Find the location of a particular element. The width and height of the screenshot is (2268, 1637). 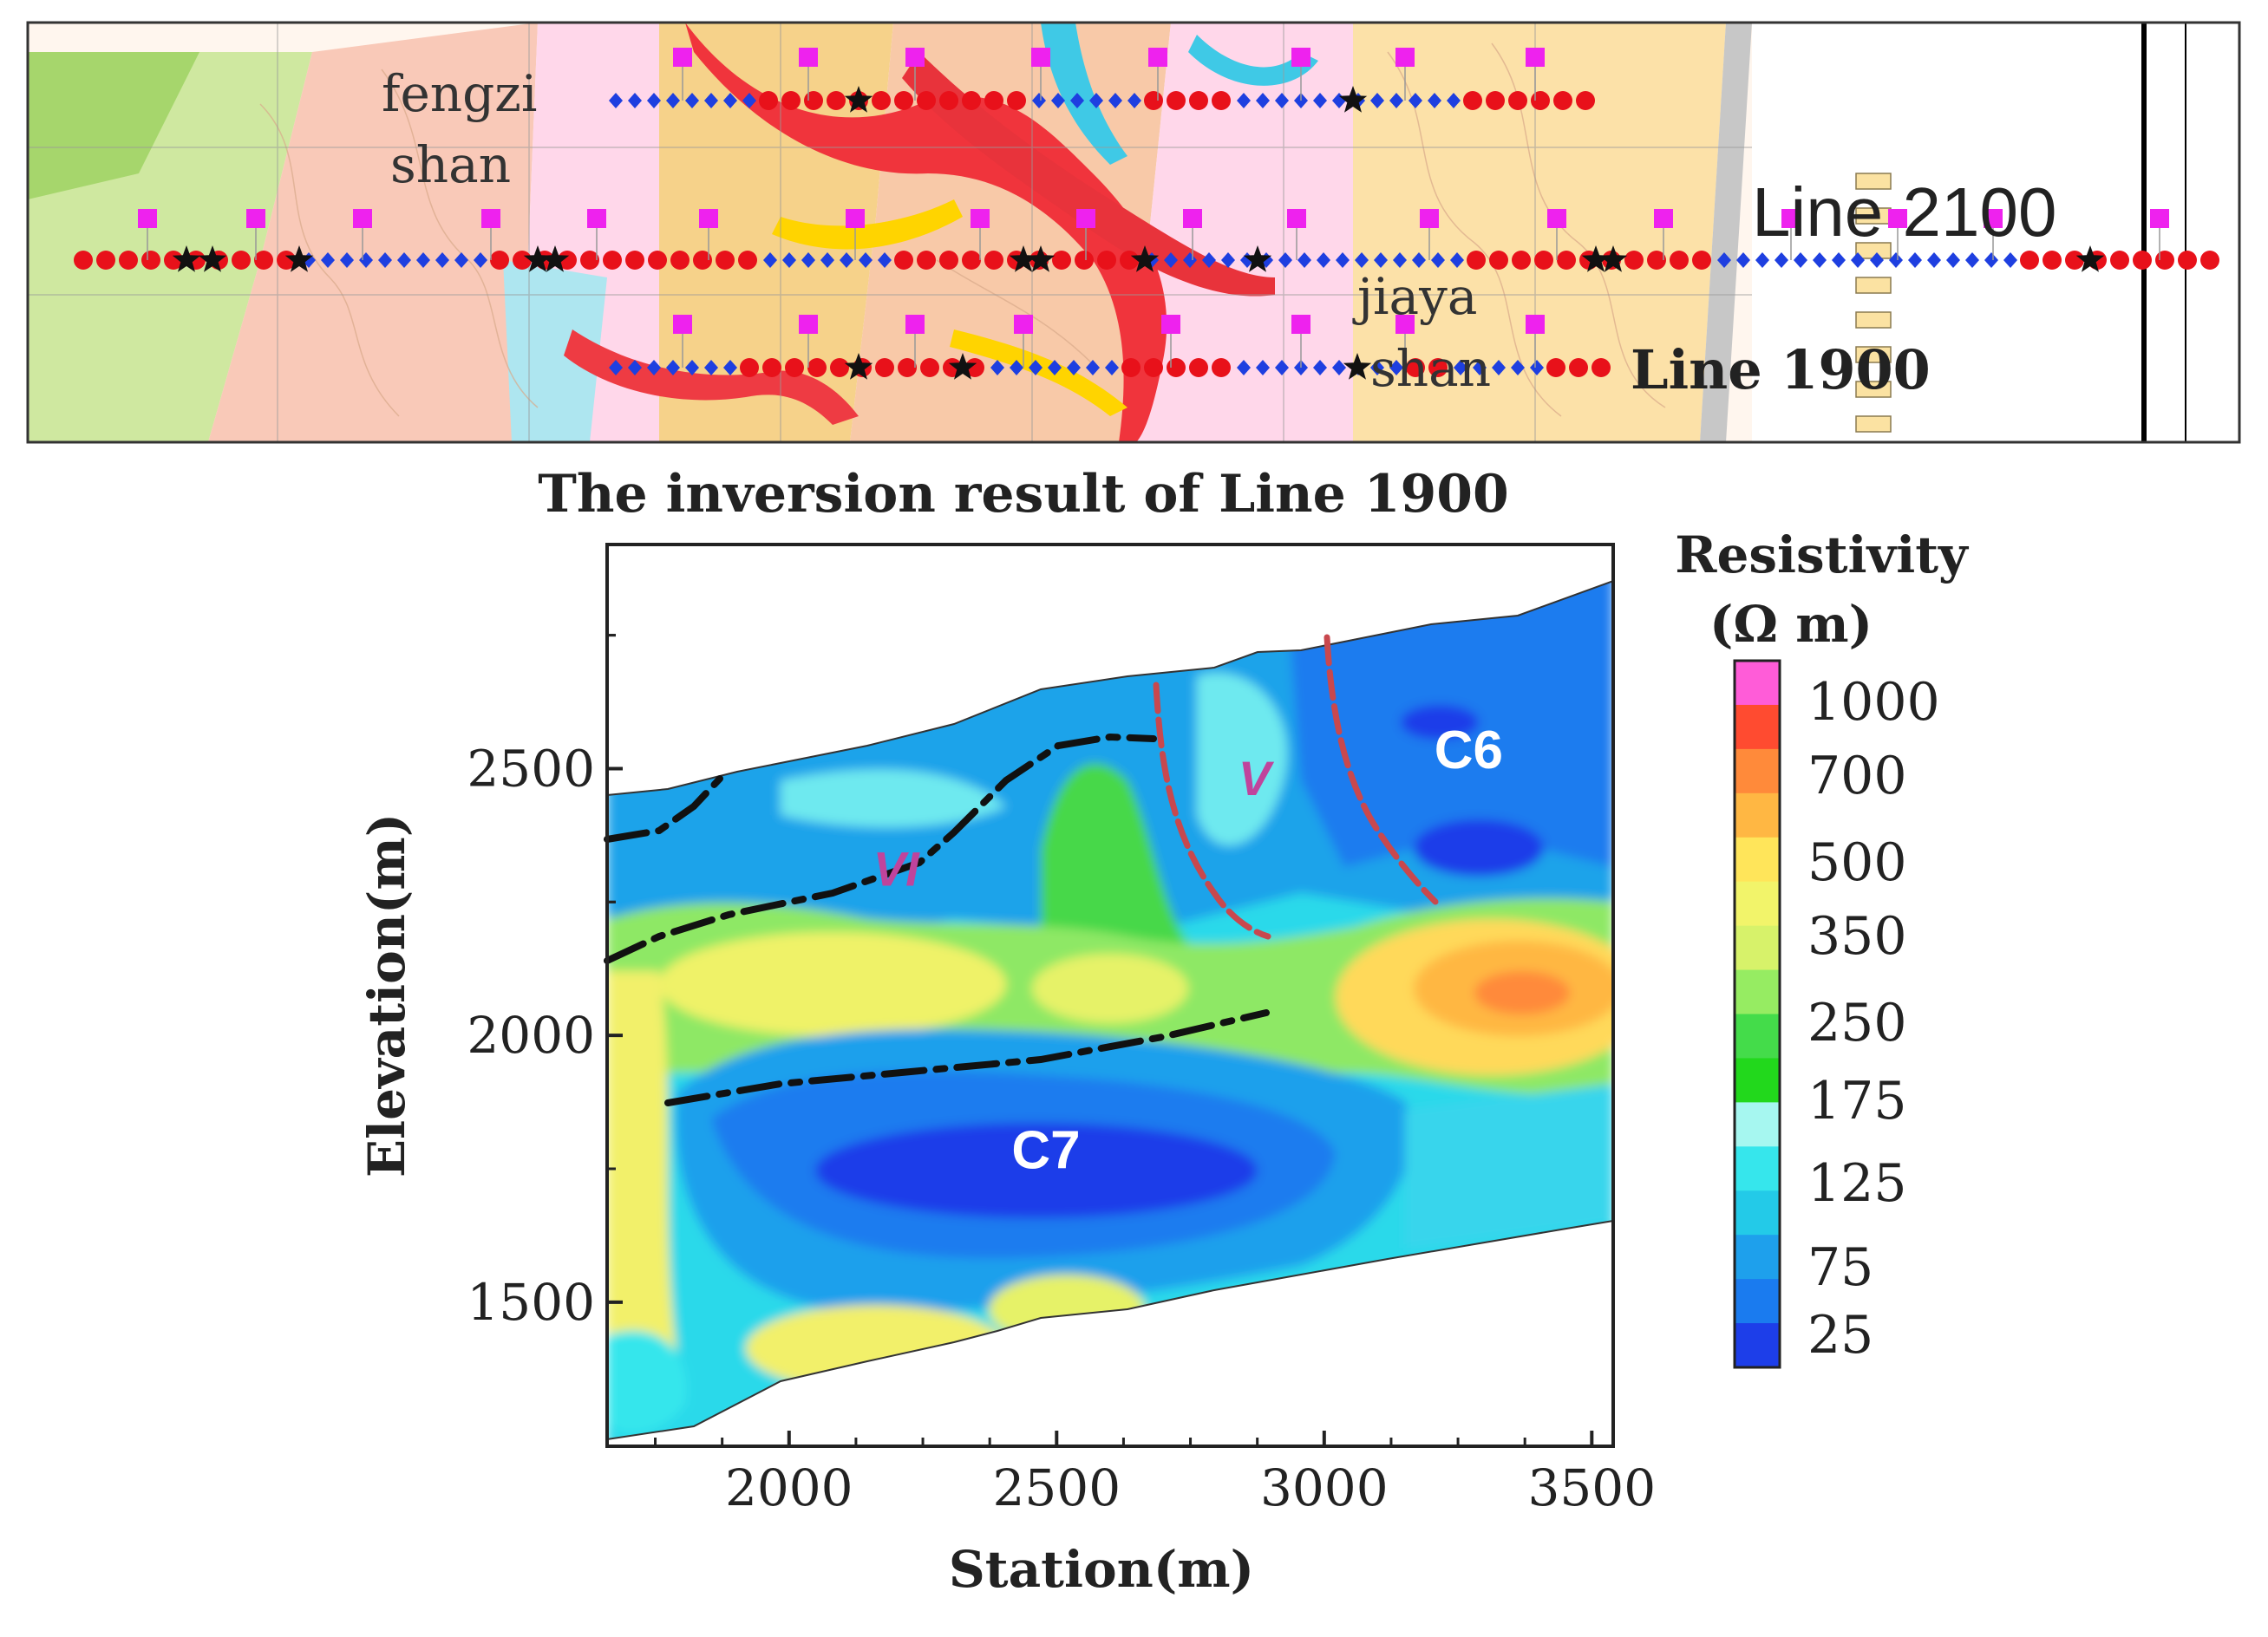

colorbar-frame is located at coordinates (1757, 1014).